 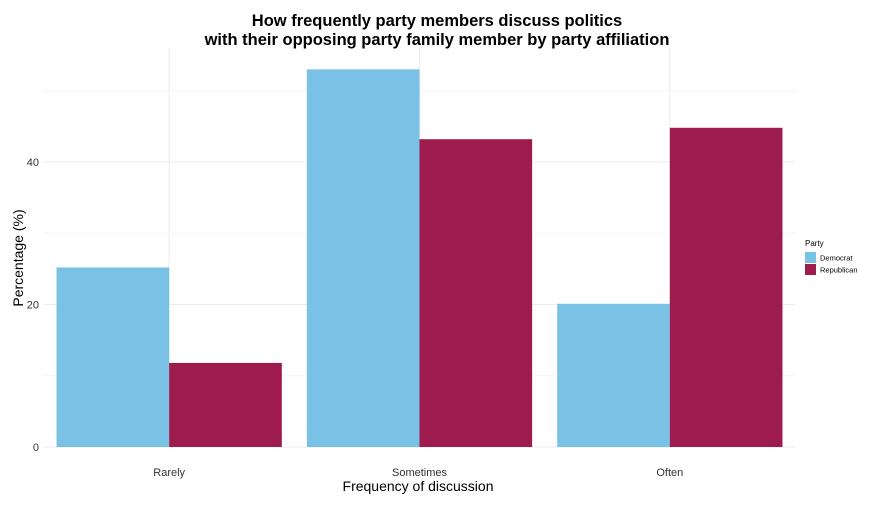 I want to click on y-tick-label: 0, so click(x=36, y=448).